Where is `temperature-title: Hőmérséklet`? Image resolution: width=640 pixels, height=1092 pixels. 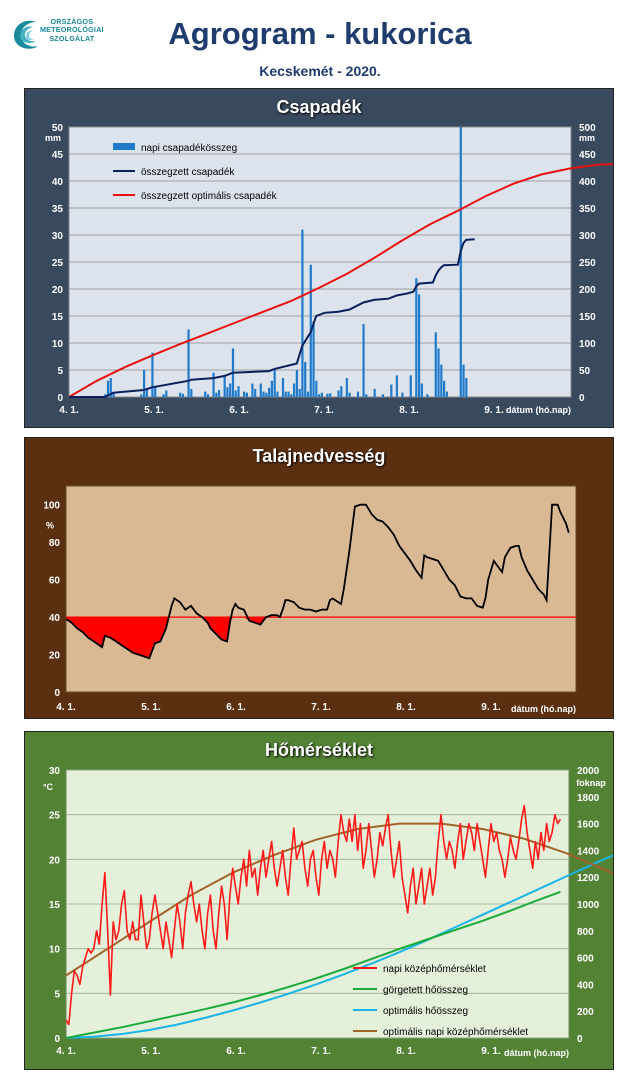
temperature-title: Hőmérséklet is located at coordinates (319, 750).